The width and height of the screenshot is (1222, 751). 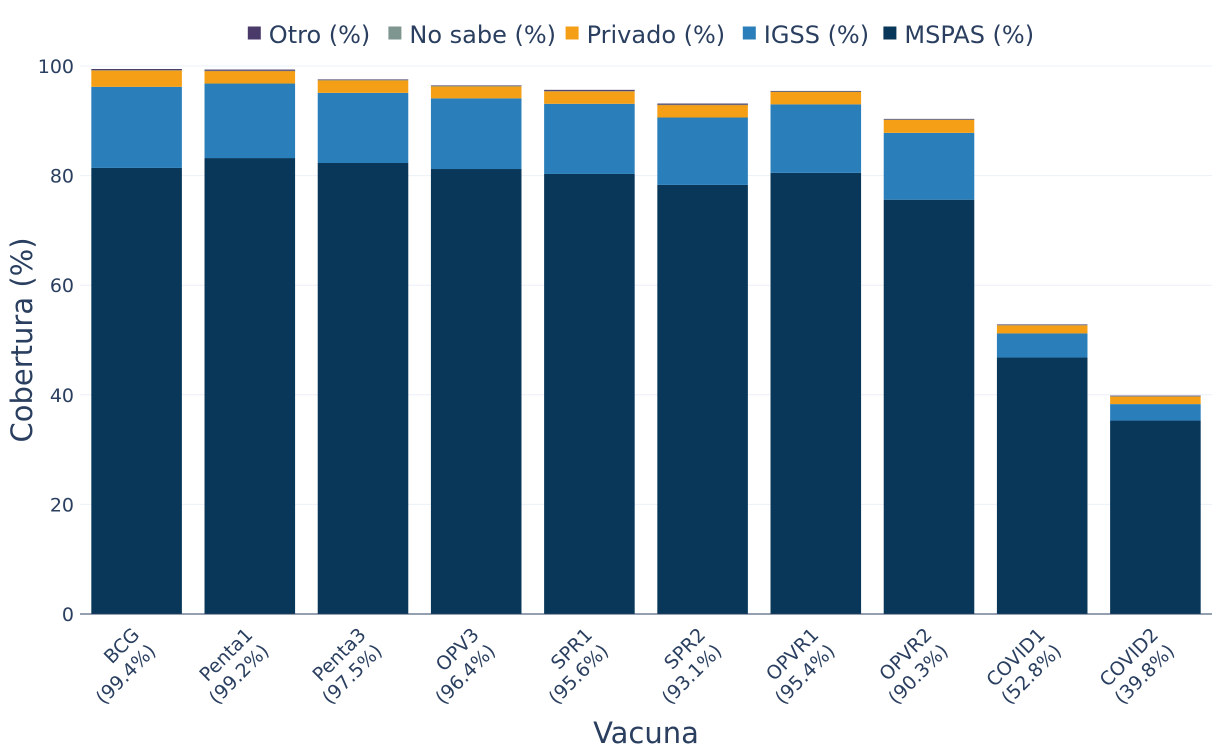 I want to click on bar-segment-no-covid2, so click(x=1155, y=396).